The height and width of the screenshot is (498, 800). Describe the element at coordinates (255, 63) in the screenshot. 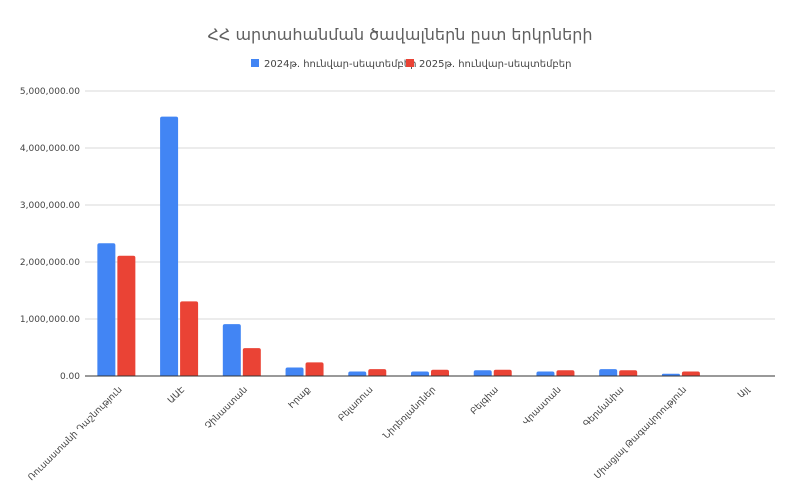

I see `legend-swatch-2024` at that location.